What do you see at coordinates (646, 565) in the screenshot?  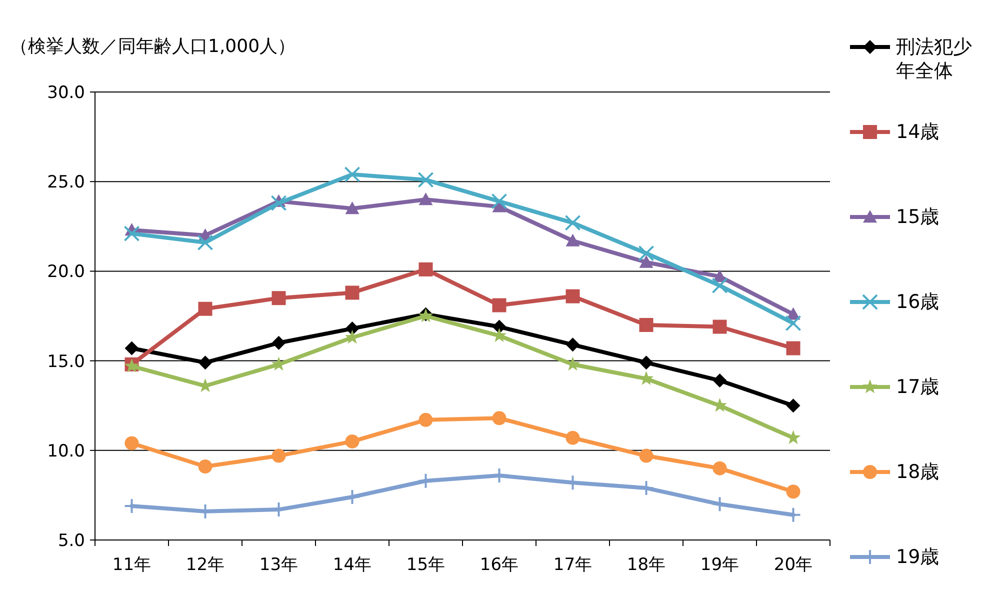 I see `x-tick-label: 18年` at bounding box center [646, 565].